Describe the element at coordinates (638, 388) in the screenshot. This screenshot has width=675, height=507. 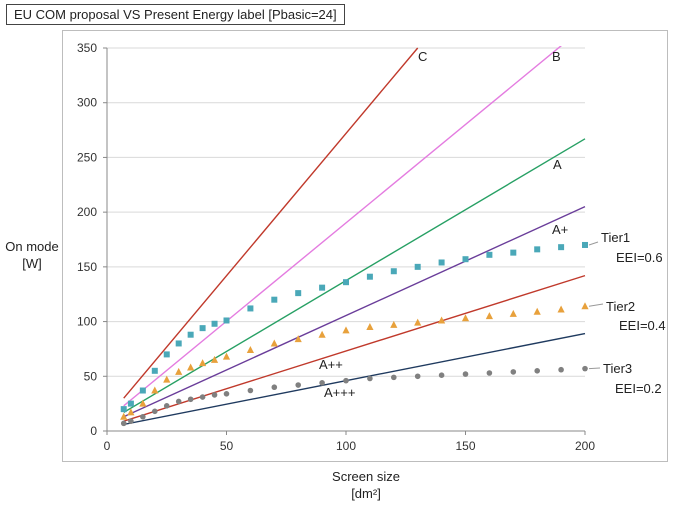
I see `tier3-eei-label: EEI=0.2` at that location.